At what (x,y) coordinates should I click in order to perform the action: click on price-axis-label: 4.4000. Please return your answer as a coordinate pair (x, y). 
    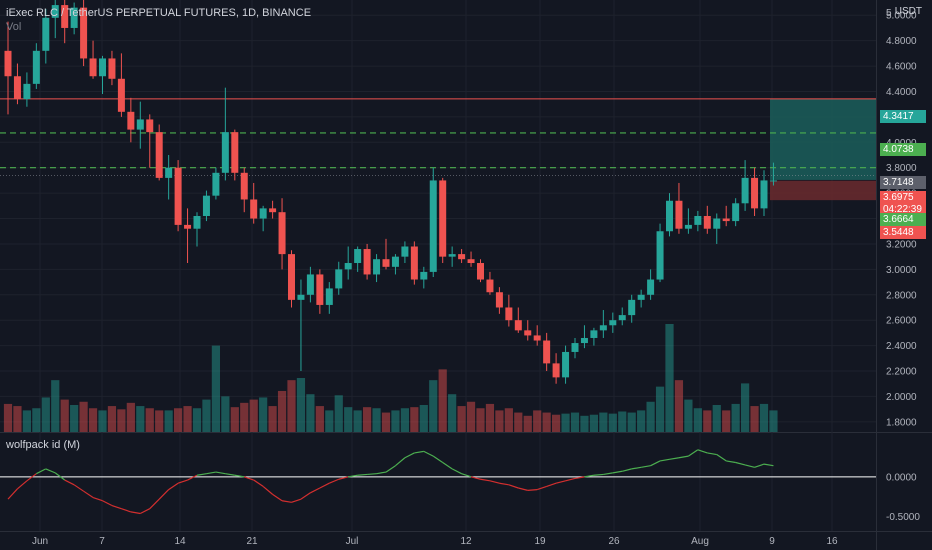
    Looking at the image, I should click on (901, 92).